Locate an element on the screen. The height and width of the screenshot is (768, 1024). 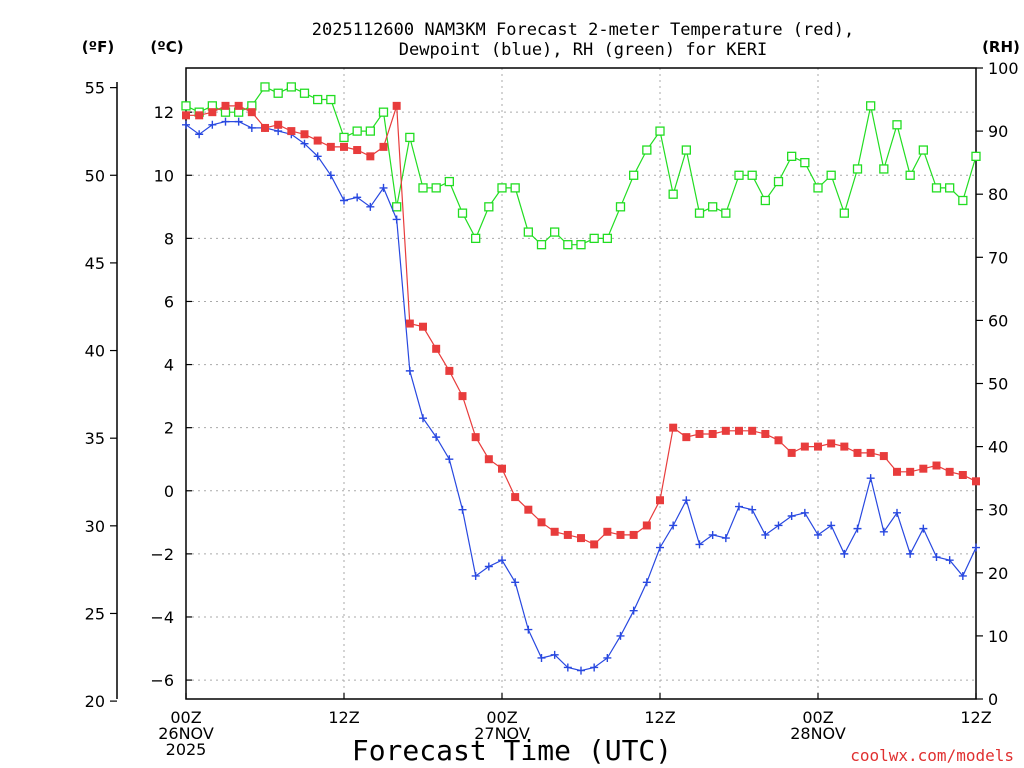
rh-tick-label: 70 is located at coordinates (998, 257).